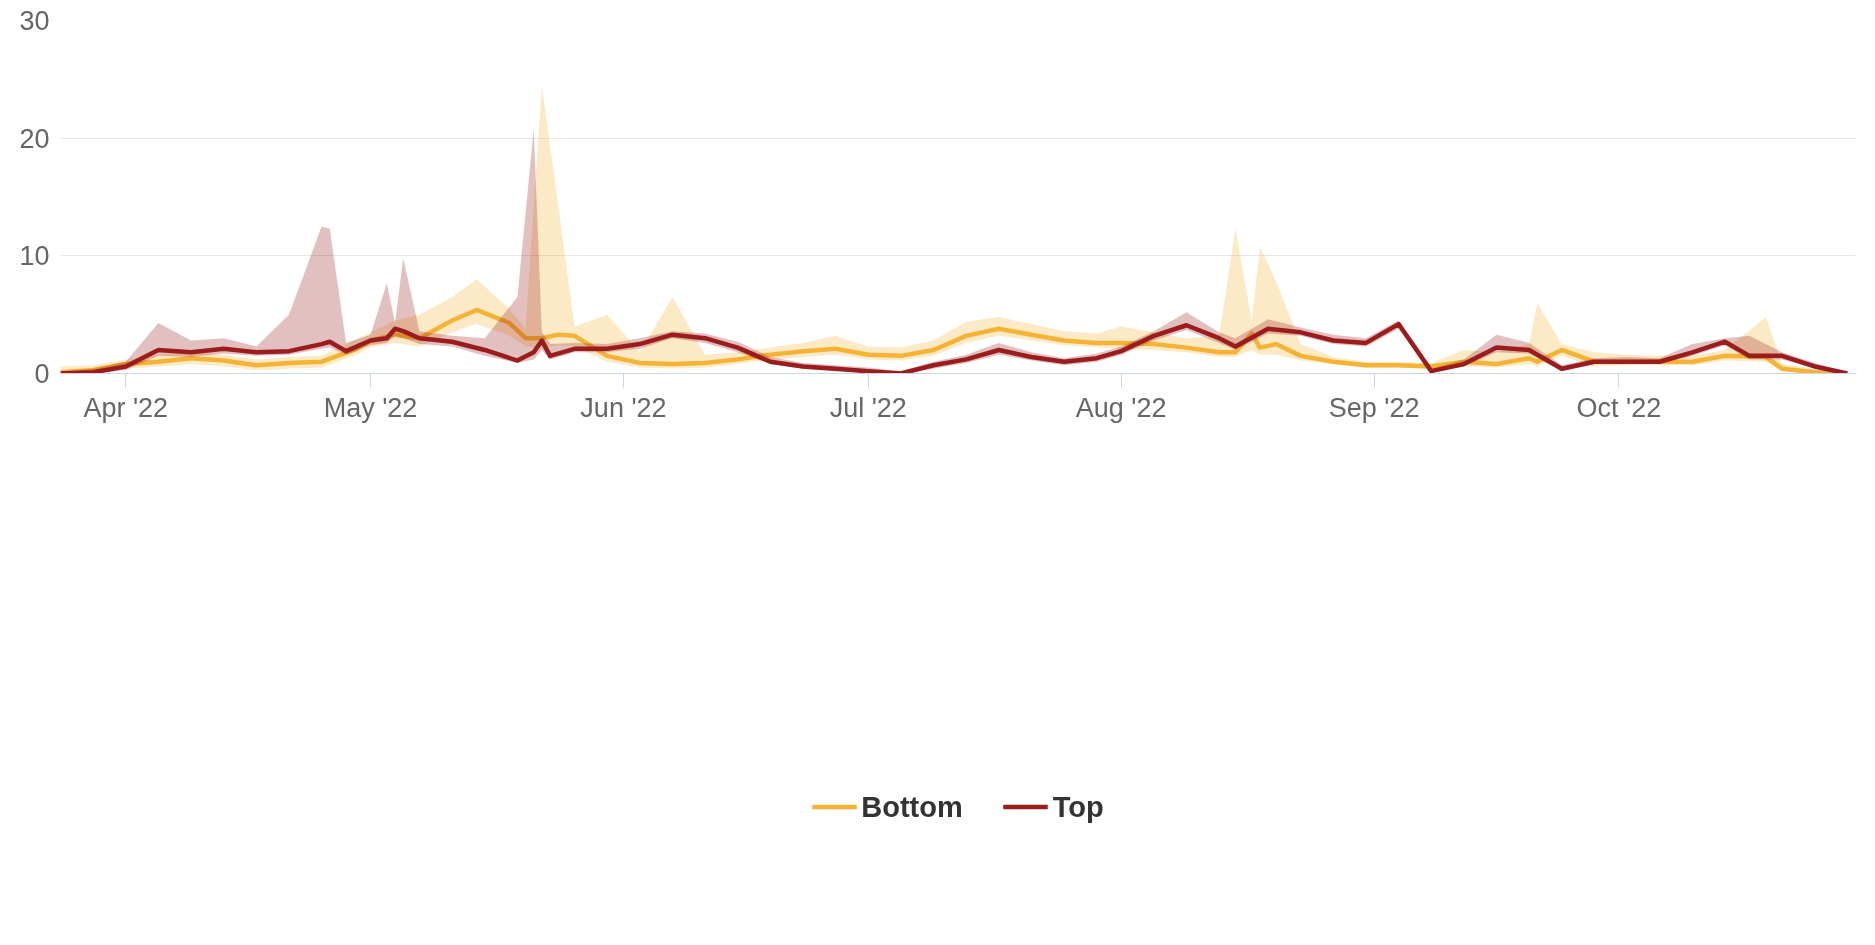  I want to click on x-tick-label: Sep '22, so click(1374, 407).